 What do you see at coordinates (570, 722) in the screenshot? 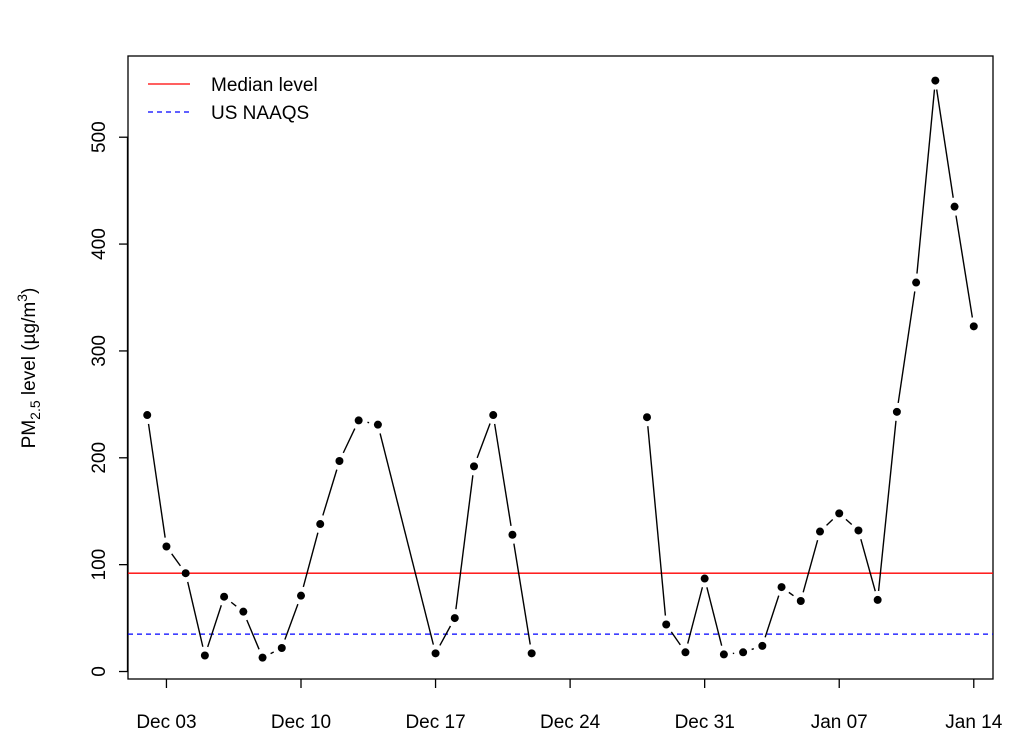
I see `x-tick-label: Dec 24` at bounding box center [570, 722].